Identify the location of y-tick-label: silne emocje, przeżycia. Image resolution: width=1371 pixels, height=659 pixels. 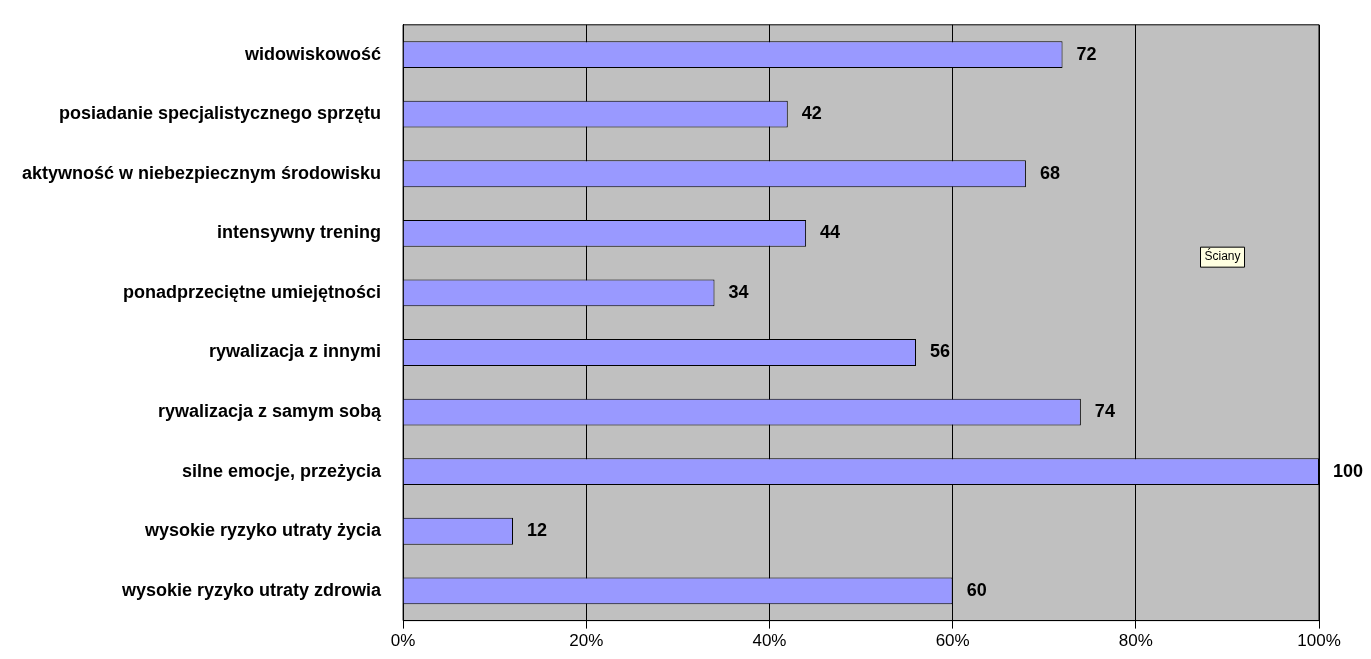
(282, 470).